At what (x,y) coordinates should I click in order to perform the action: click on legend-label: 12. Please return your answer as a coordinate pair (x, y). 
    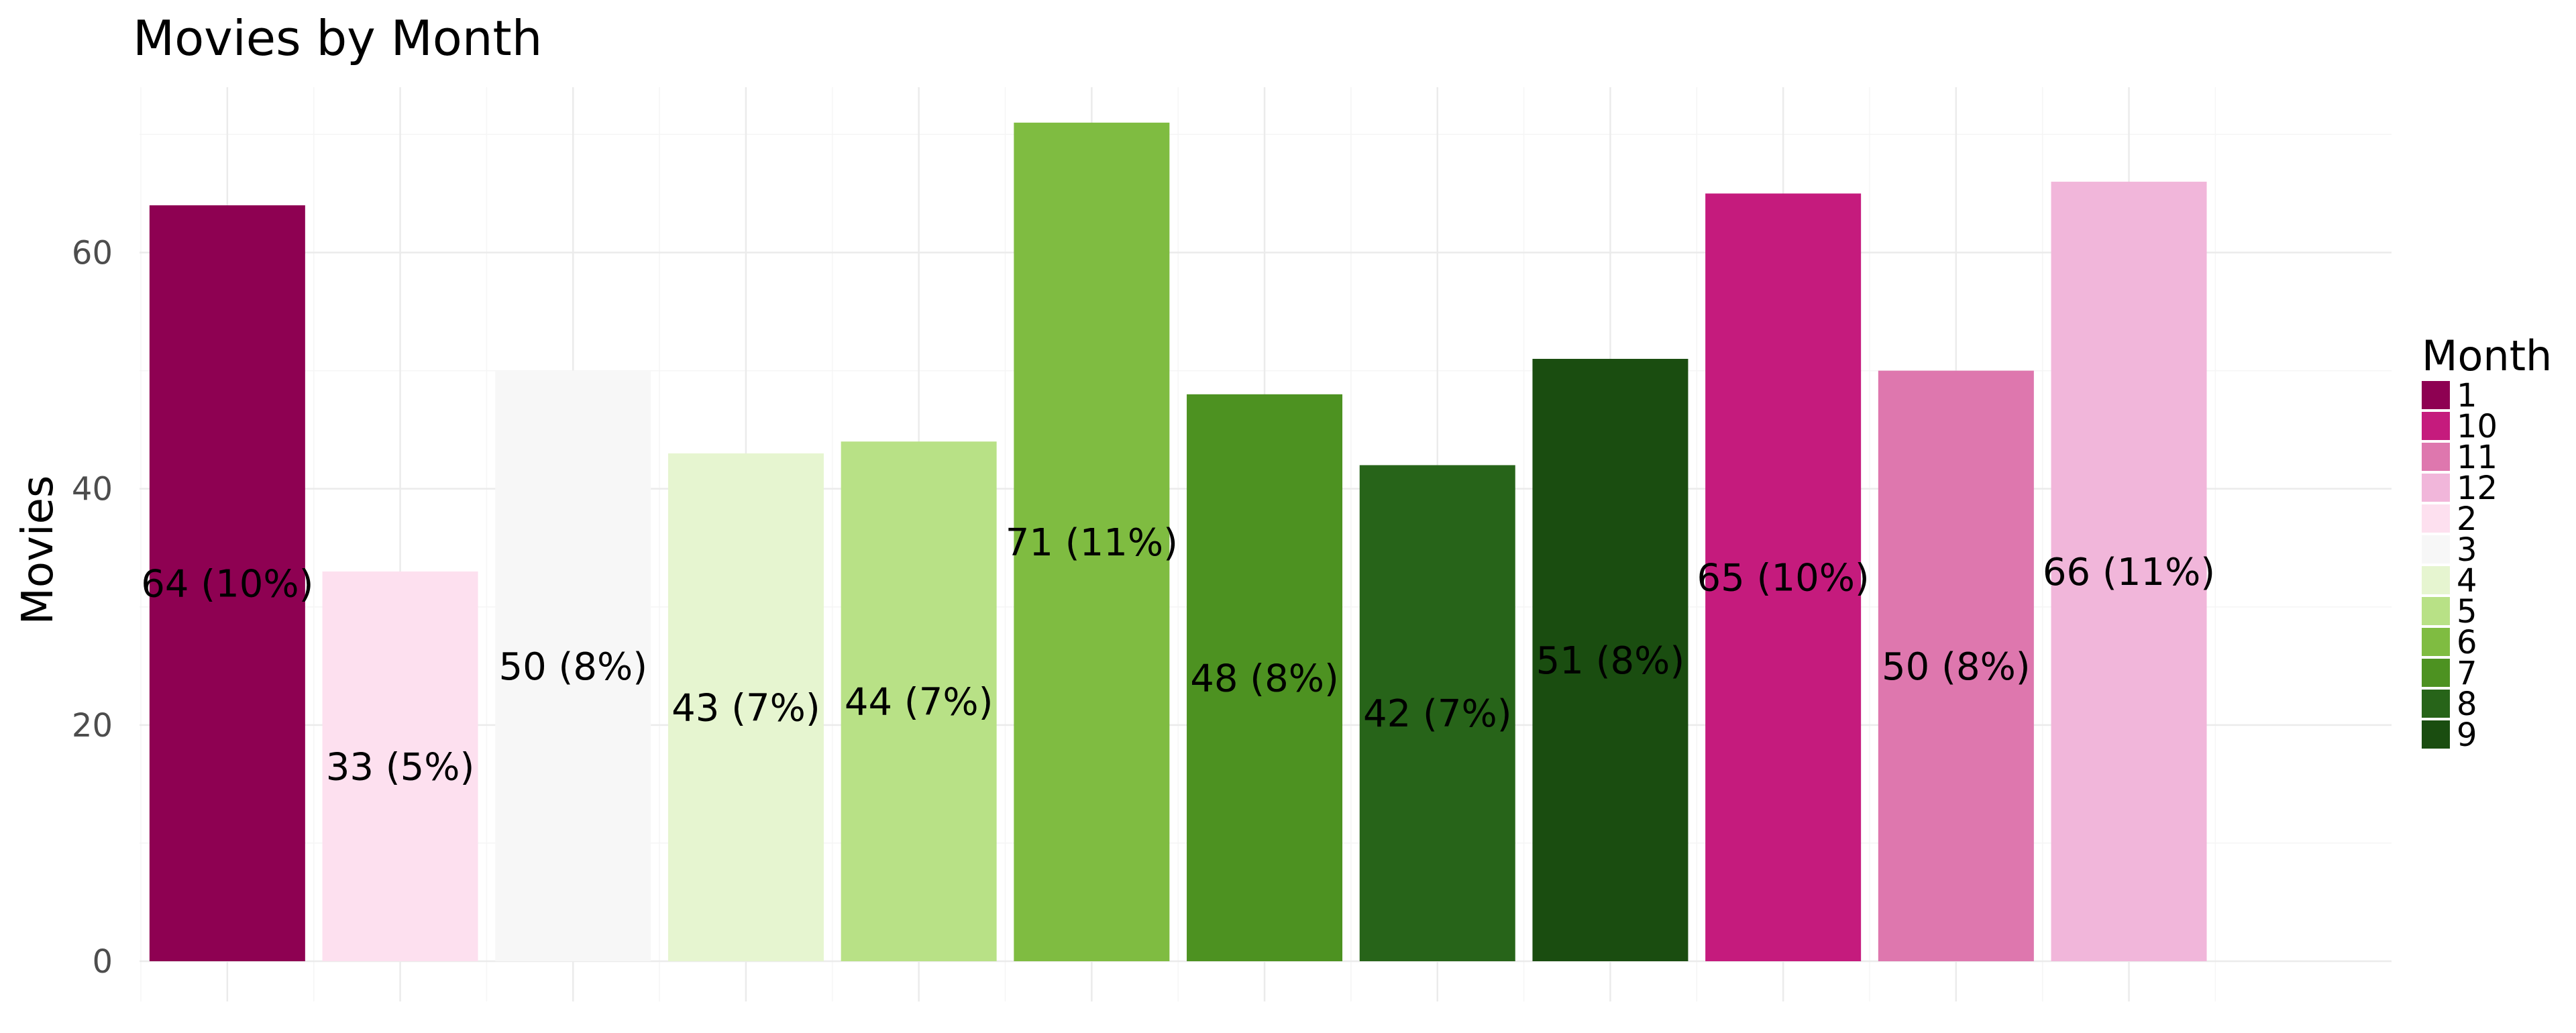
    Looking at the image, I should click on (2477, 489).